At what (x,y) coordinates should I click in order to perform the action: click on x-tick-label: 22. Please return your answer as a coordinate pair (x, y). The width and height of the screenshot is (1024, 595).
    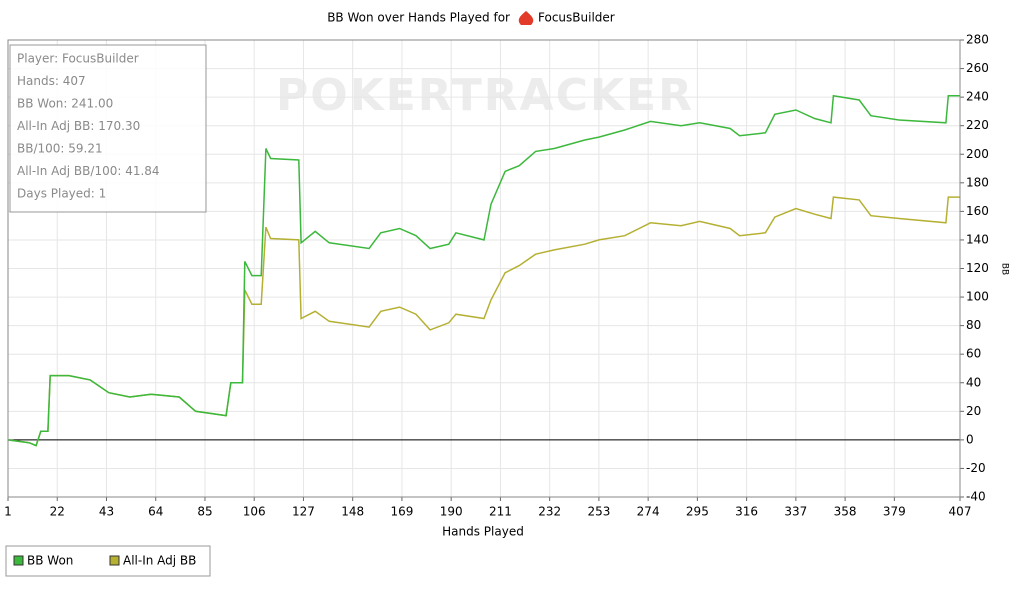
    Looking at the image, I should click on (57, 512).